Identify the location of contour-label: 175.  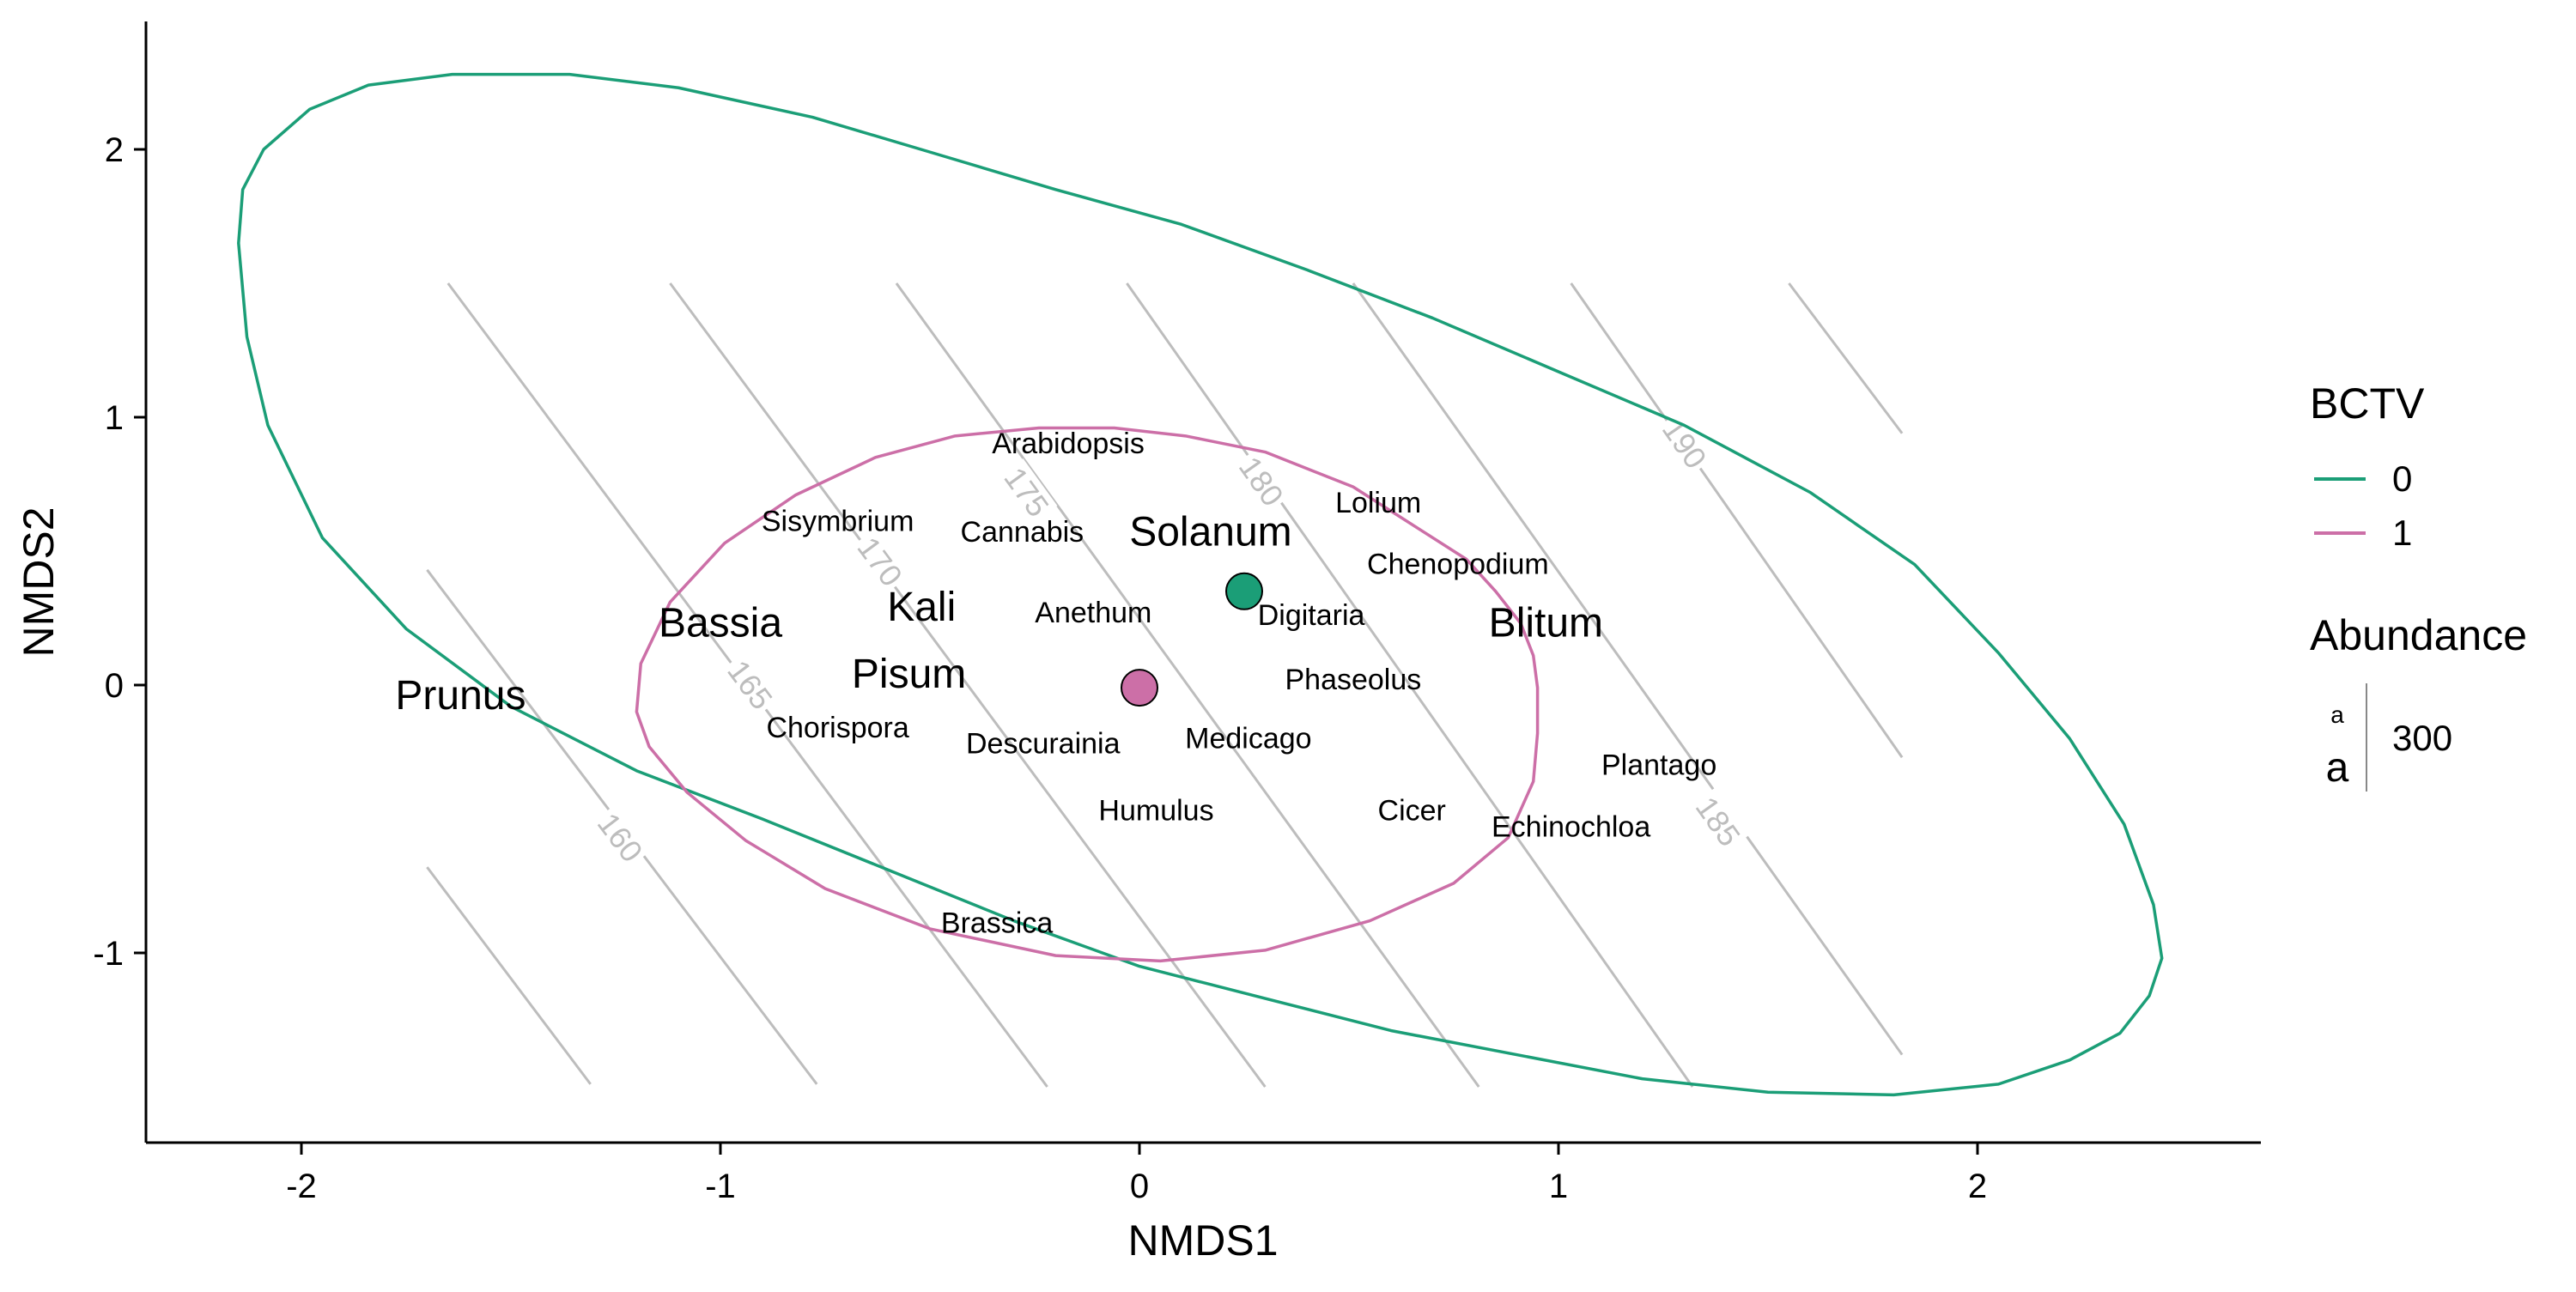
(1026, 492).